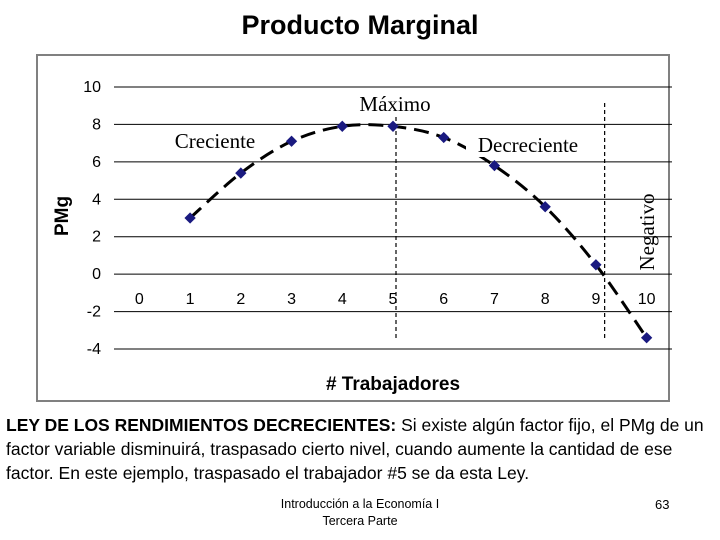 This screenshot has height=540, width=720. Describe the element at coordinates (139, 299) in the screenshot. I see `x-tick-label: 0` at that location.